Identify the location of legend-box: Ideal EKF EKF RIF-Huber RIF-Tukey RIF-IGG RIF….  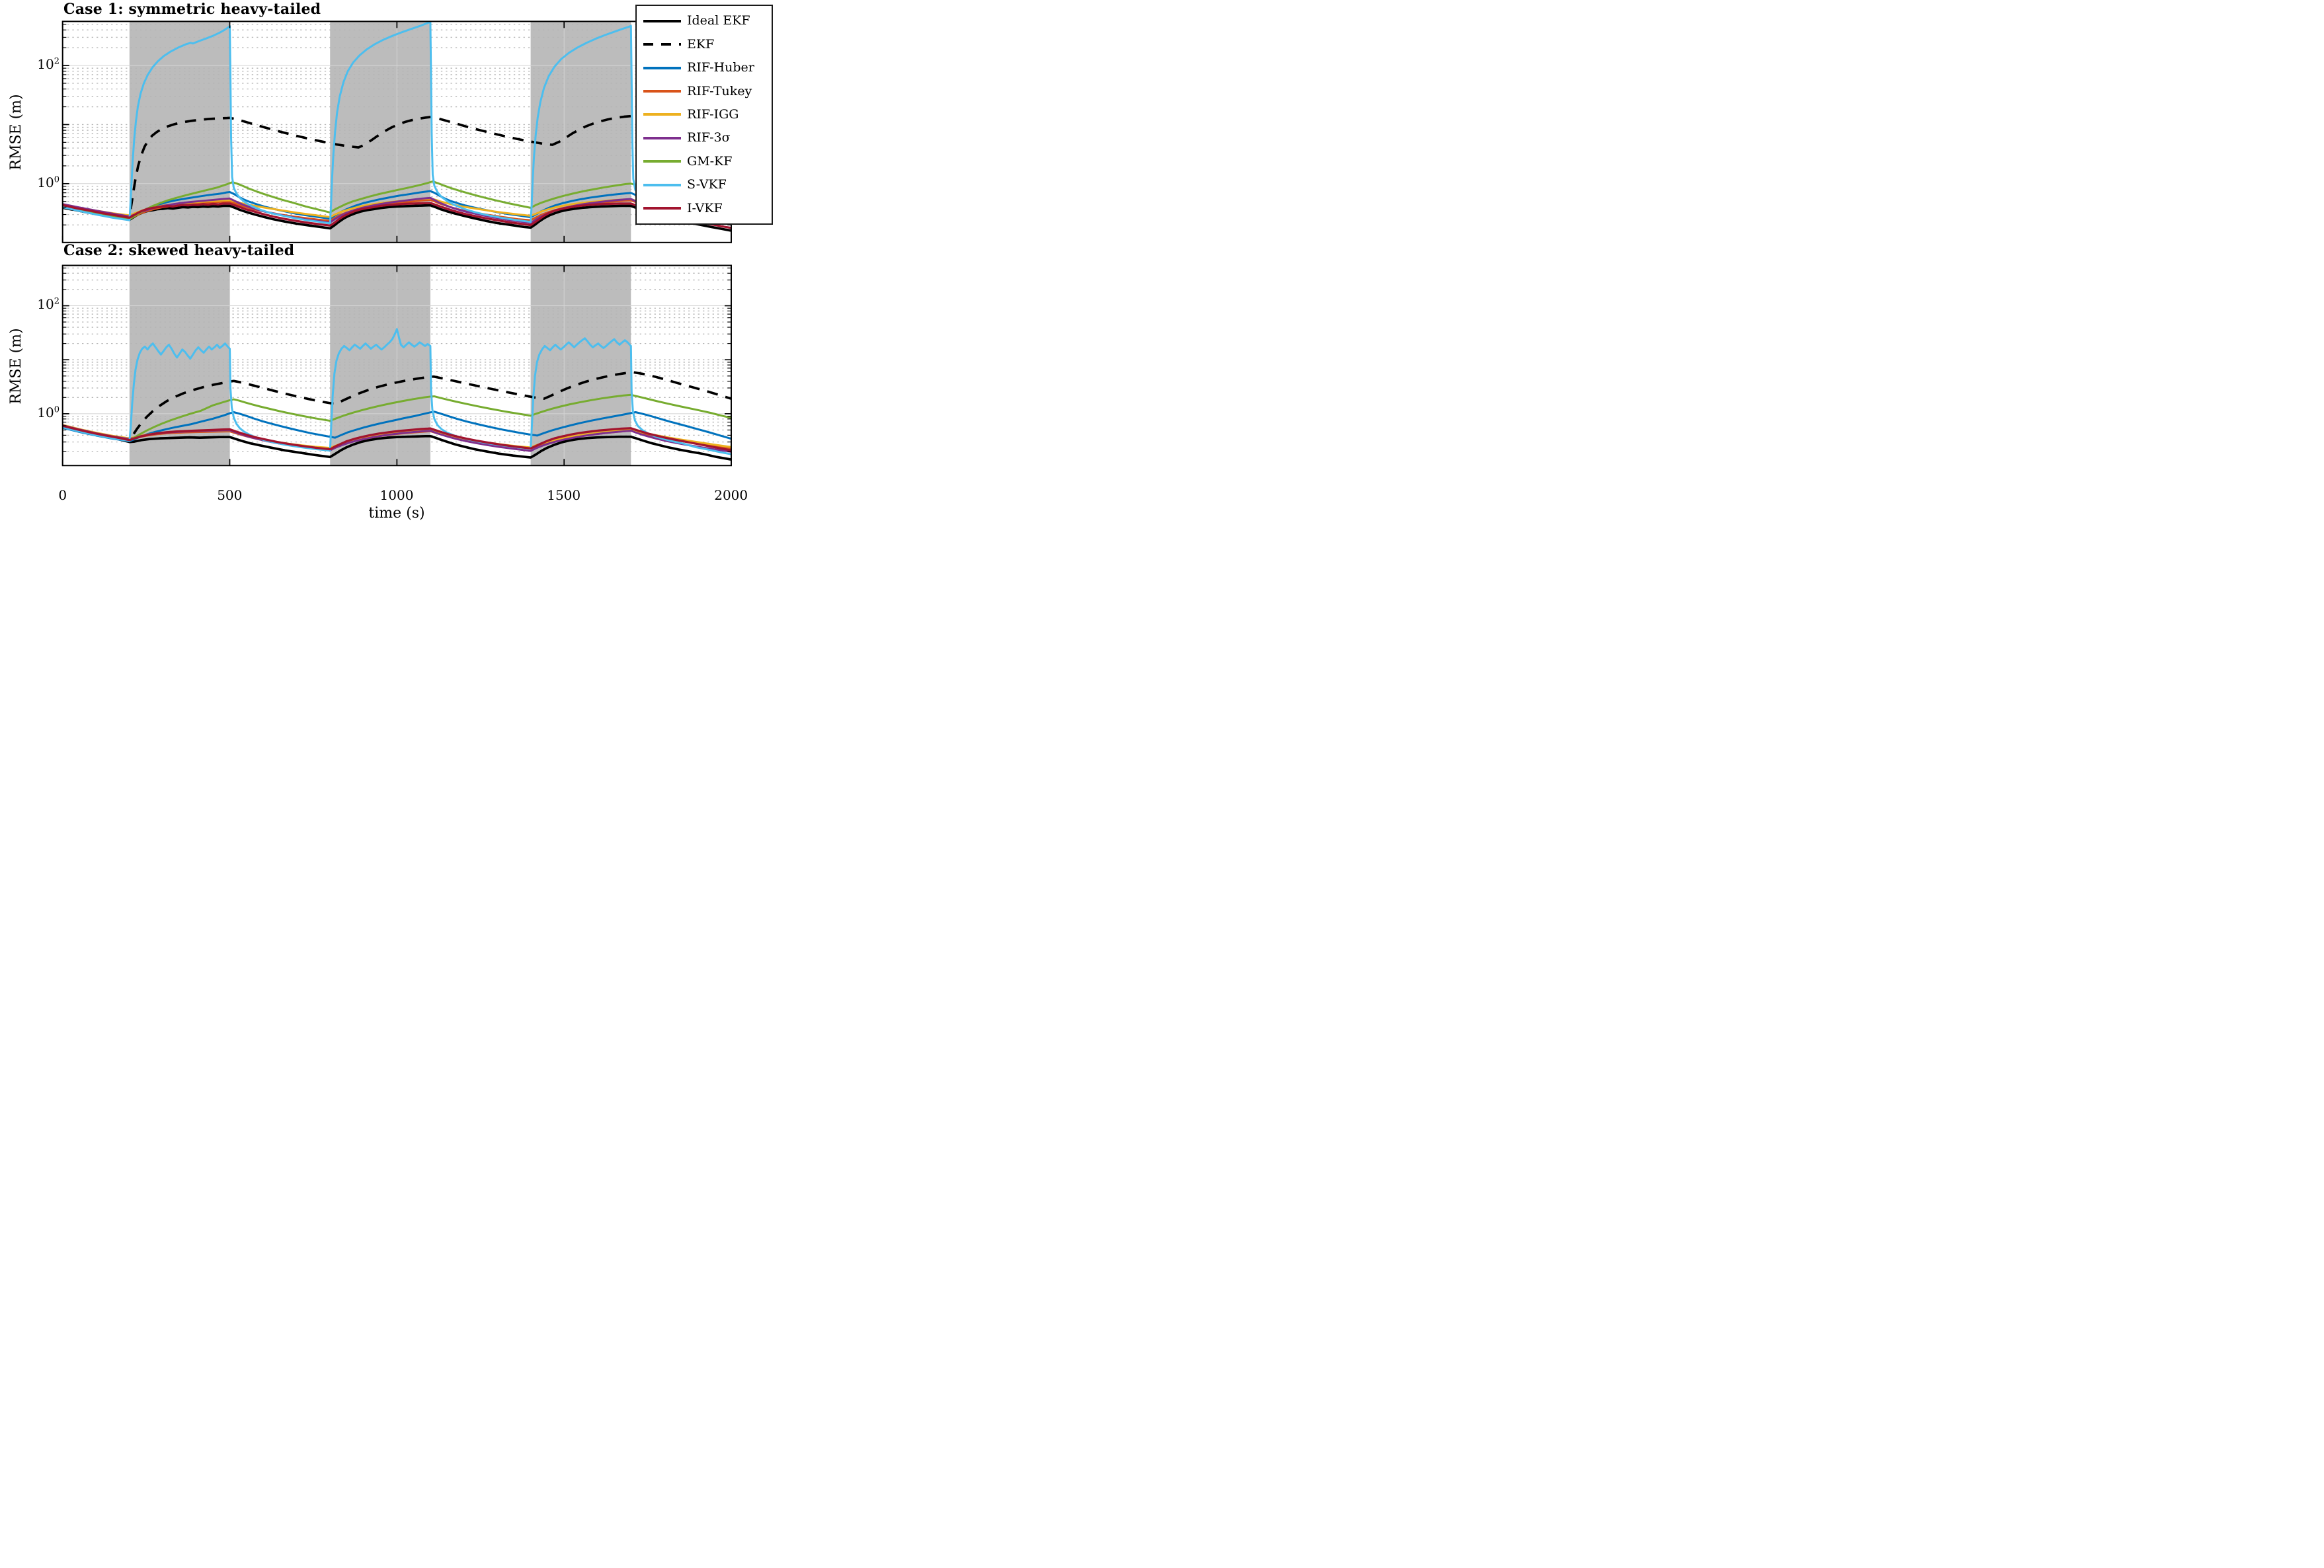
(704, 115).